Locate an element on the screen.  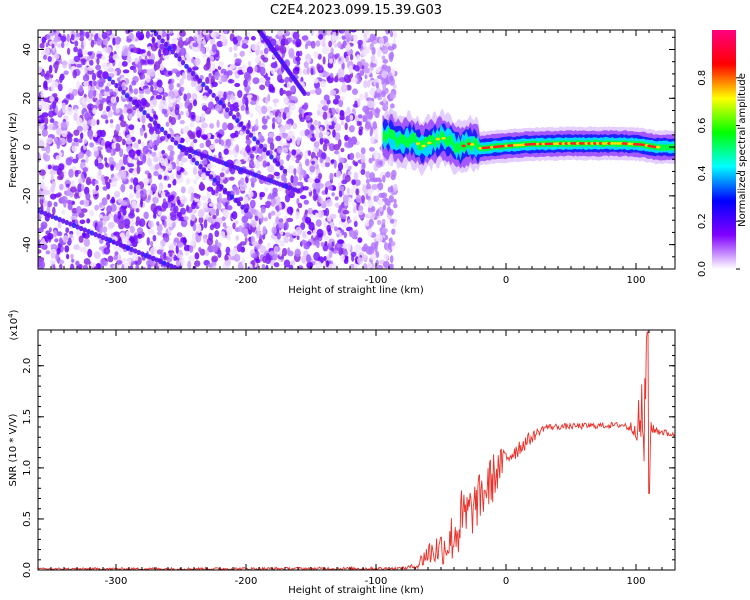
spectrogram-y-tick-label: -40 is located at coordinates (27, 244).